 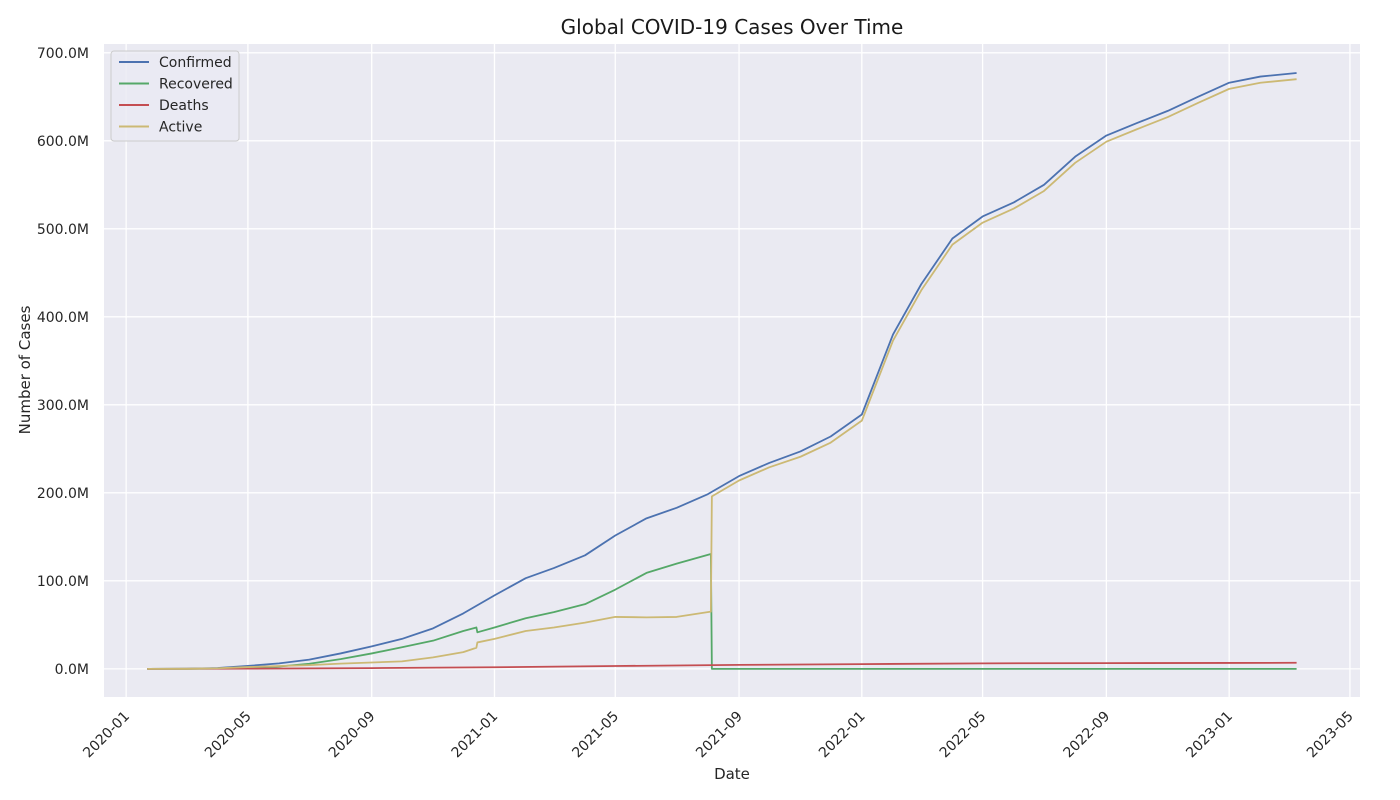 I want to click on x-tick-label: 2021-01, so click(x=475, y=735).